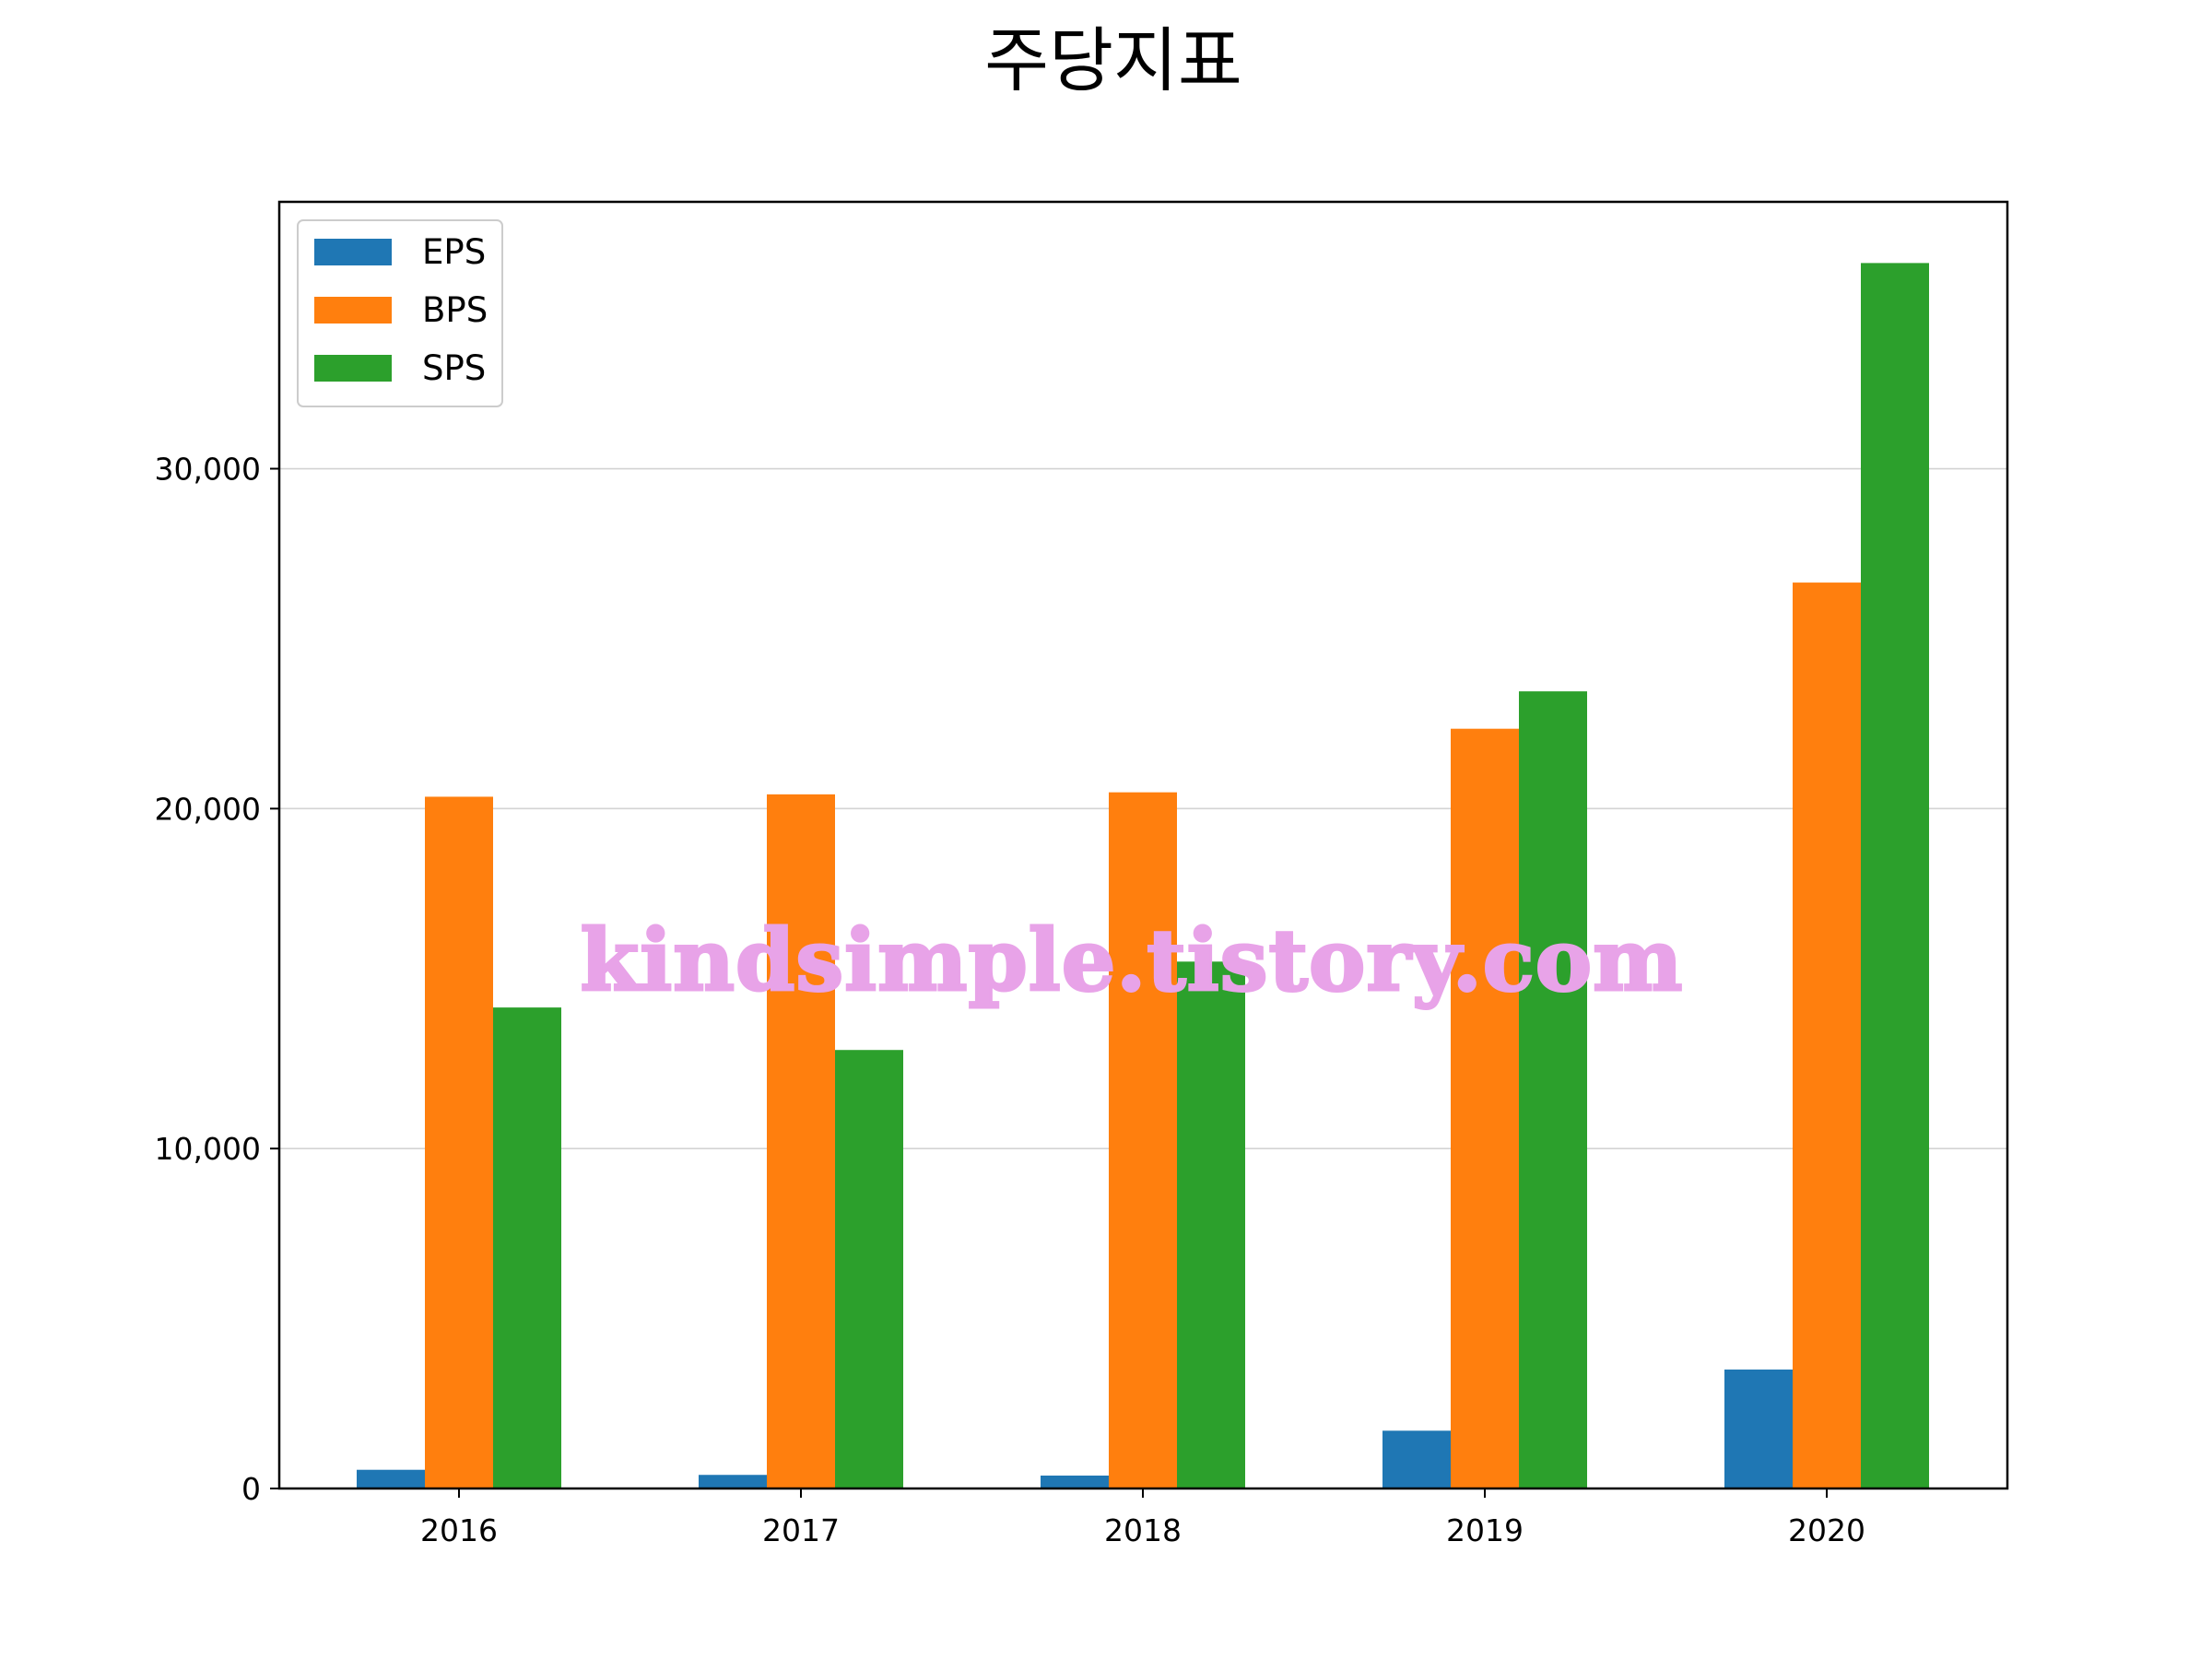 The height and width of the screenshot is (1659, 2212). What do you see at coordinates (353, 368) in the screenshot?
I see `legend-swatch-sps` at bounding box center [353, 368].